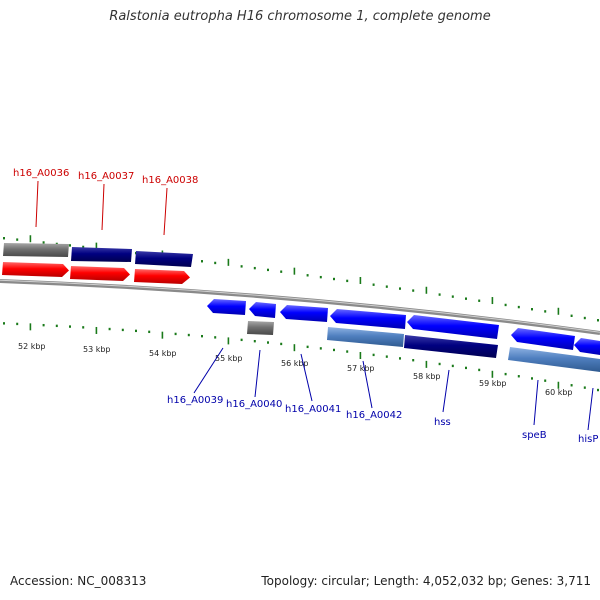  Describe the element at coordinates (78, 581) in the screenshot. I see `accession-text: Accession: NC_008313` at that location.